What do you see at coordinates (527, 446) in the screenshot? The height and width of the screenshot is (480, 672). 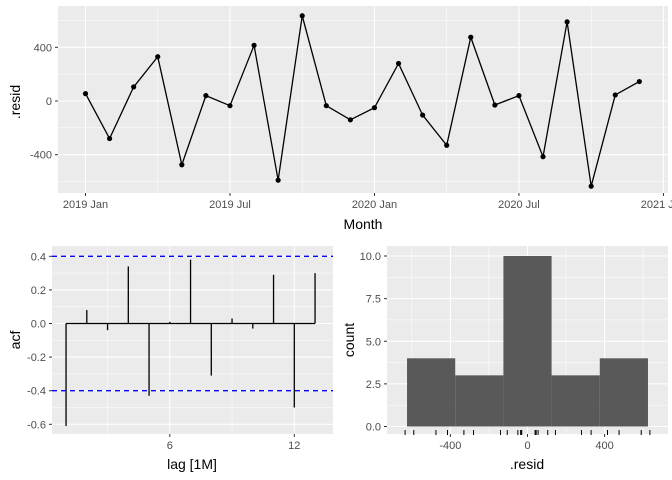 I see `histogram-x-tick-label: 0` at bounding box center [527, 446].